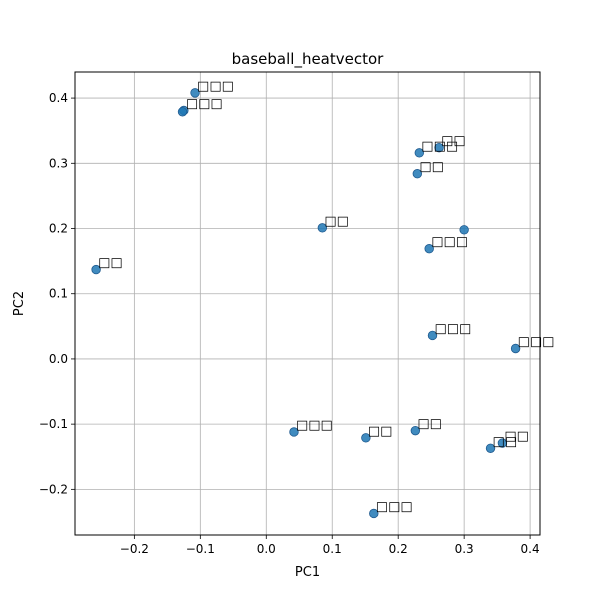  What do you see at coordinates (53, 424) in the screenshot?
I see `y-tick-label: −0.1` at bounding box center [53, 424].